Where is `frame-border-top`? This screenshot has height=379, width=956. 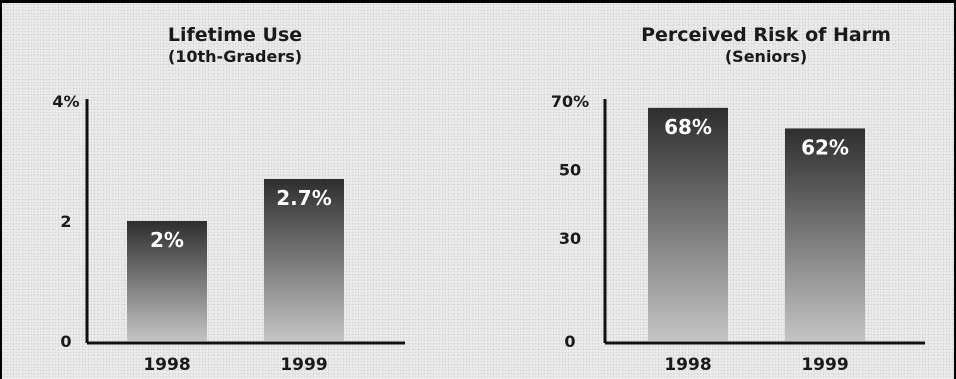
frame-border-top is located at coordinates (478, 1).